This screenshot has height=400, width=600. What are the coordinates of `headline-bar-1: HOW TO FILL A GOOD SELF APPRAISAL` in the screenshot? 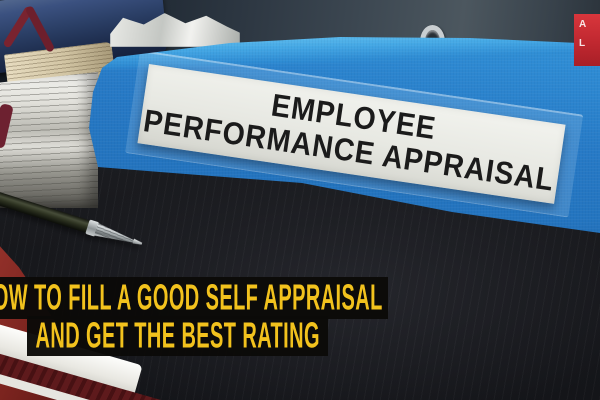 It's located at (194, 298).